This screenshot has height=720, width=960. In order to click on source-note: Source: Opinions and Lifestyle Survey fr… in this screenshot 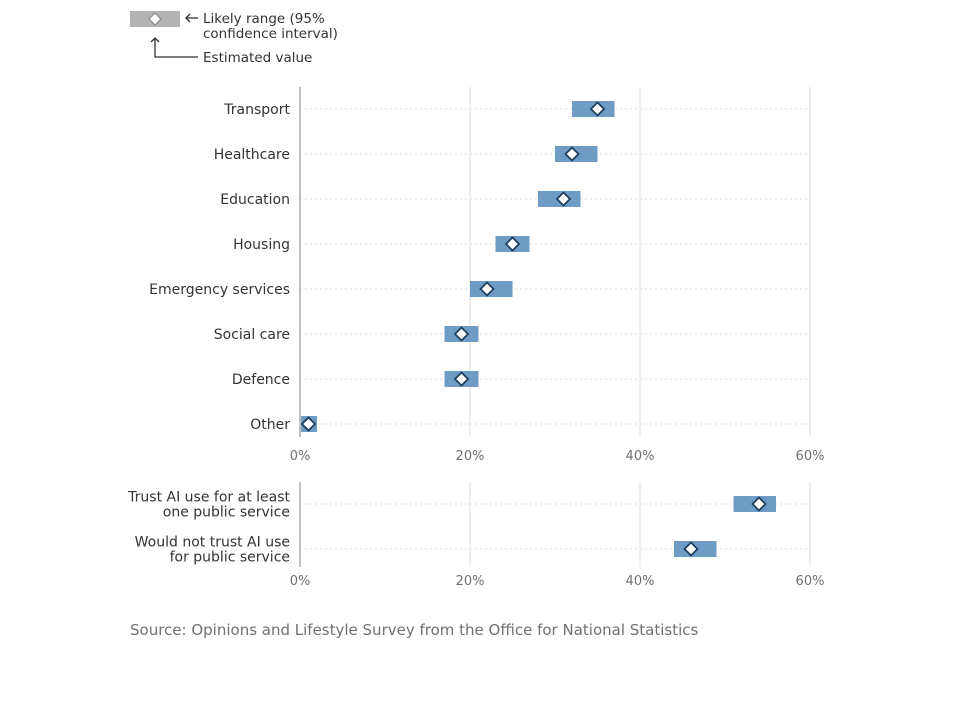, I will do `click(414, 630)`.